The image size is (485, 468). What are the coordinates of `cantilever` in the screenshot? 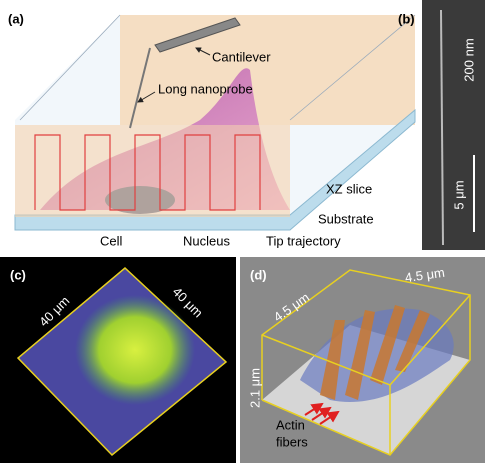 It's located at (197, 35).